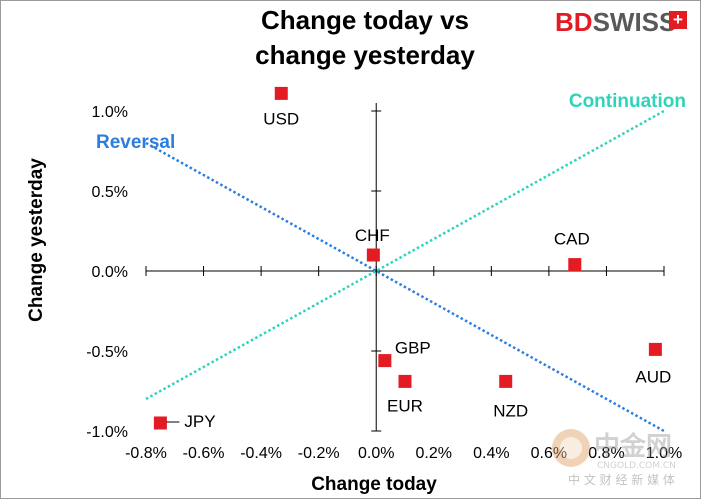 The height and width of the screenshot is (499, 701). Describe the element at coordinates (365, 55) in the screenshot. I see `chart-title-line2: change yesterday` at that location.